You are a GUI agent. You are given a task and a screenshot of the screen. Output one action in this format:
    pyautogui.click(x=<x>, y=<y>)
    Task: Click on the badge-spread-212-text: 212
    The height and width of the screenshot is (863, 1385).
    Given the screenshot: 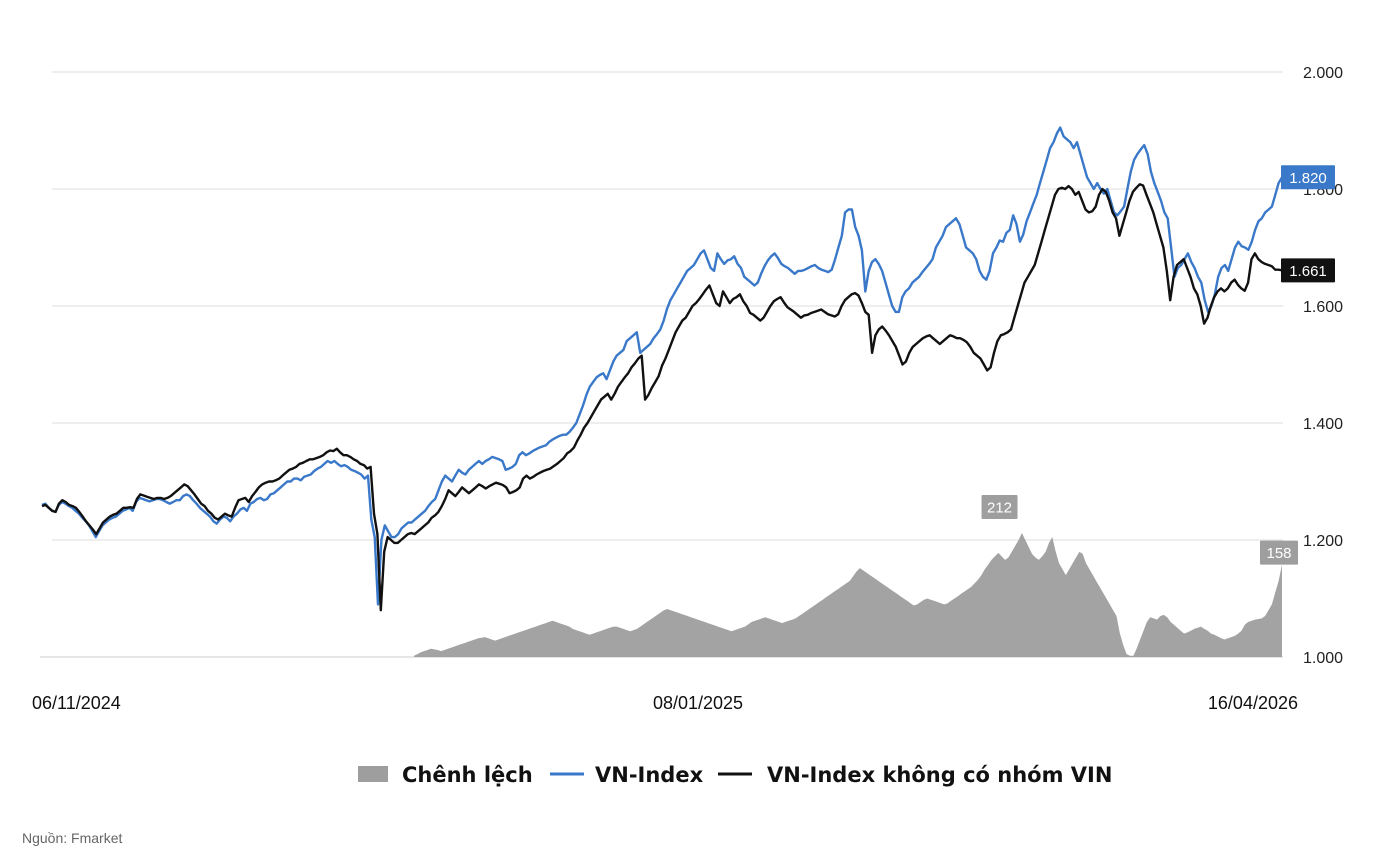 What is the action you would take?
    pyautogui.click(x=999, y=507)
    